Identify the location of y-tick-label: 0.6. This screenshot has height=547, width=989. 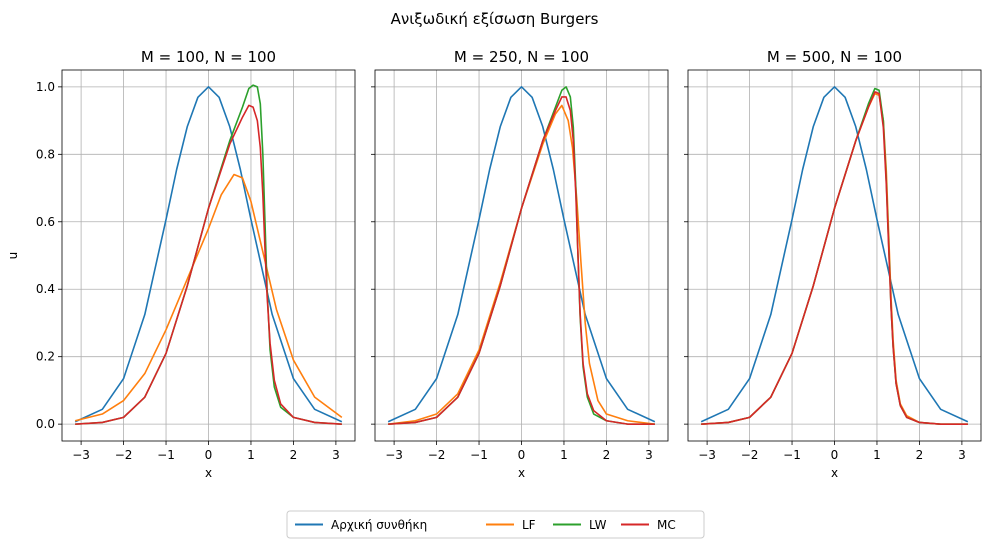
(45, 222).